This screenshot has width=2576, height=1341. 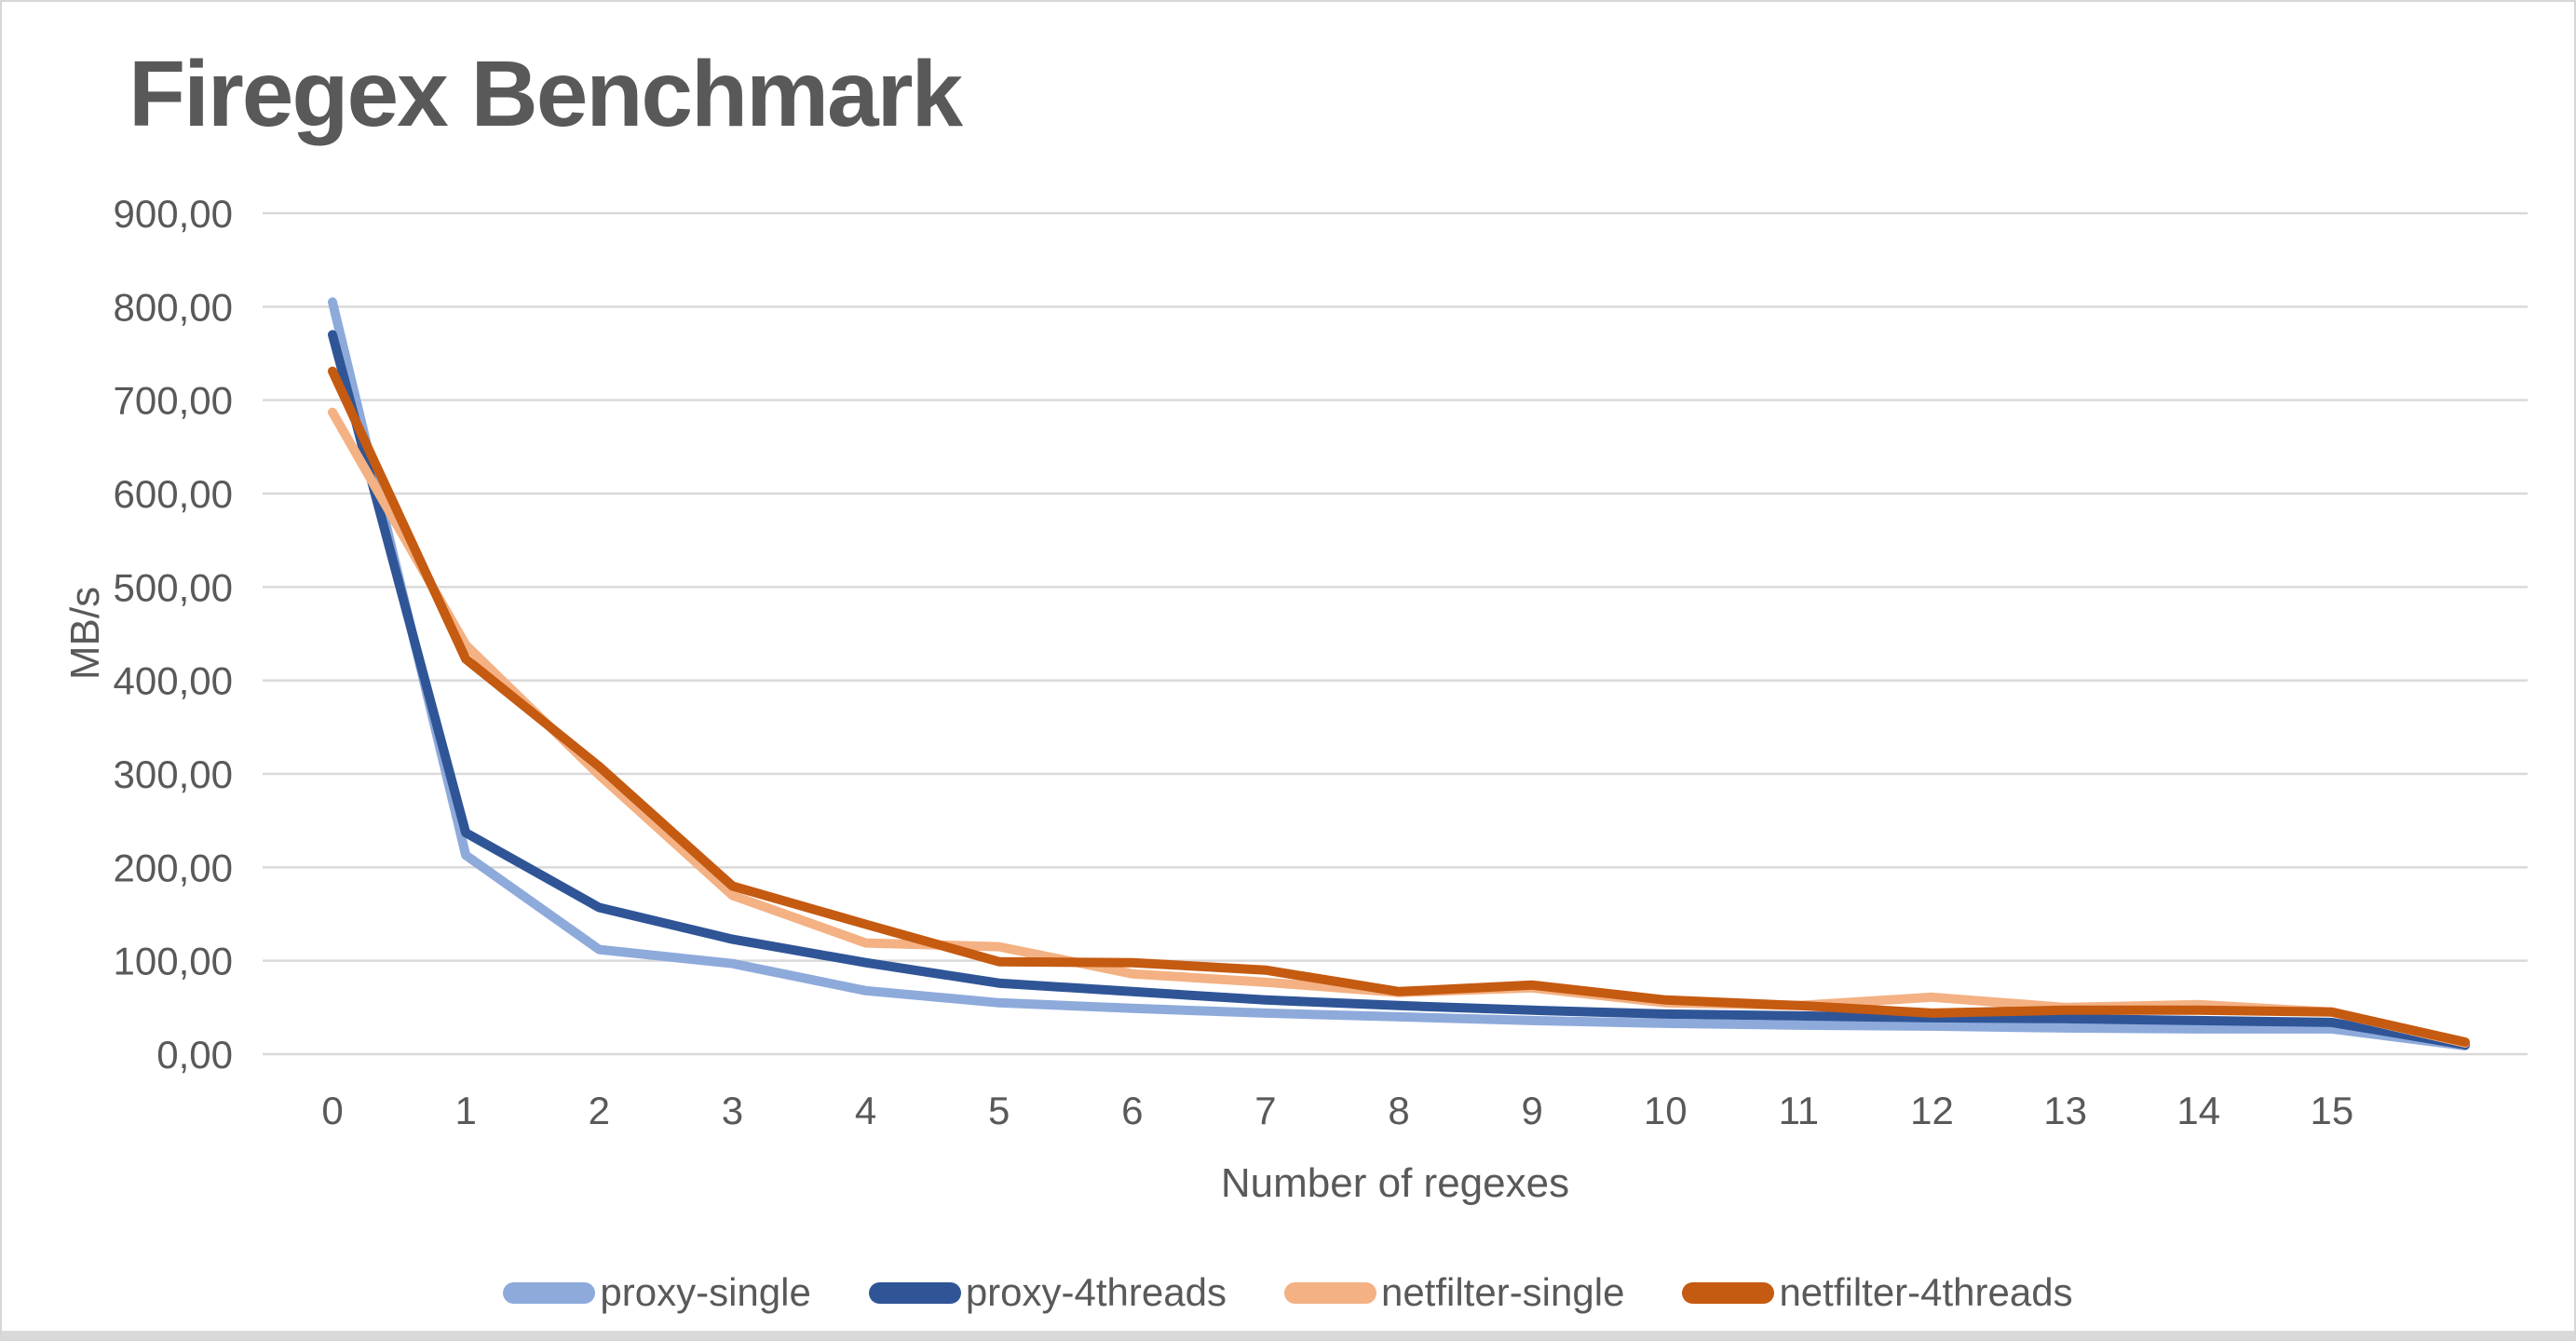 I want to click on x-tick-label: 5, so click(x=999, y=1110).